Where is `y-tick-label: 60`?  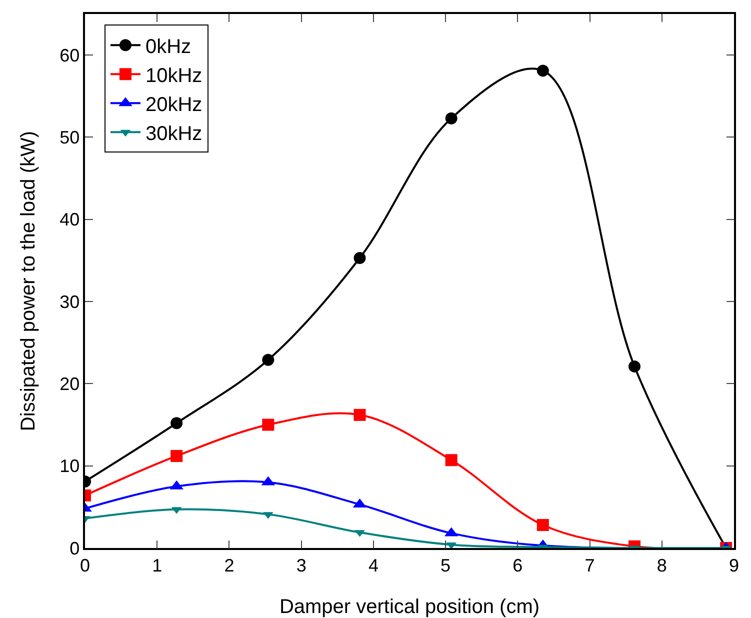
y-tick-label: 60 is located at coordinates (70, 55).